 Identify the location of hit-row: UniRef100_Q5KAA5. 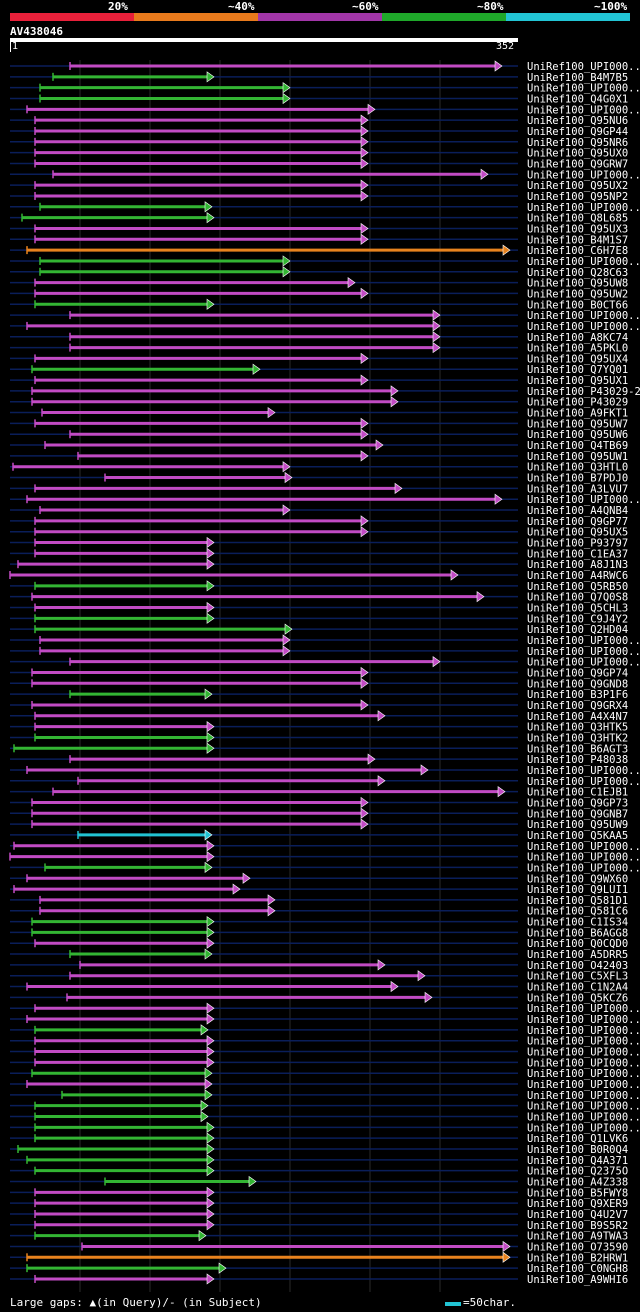
(319, 835).